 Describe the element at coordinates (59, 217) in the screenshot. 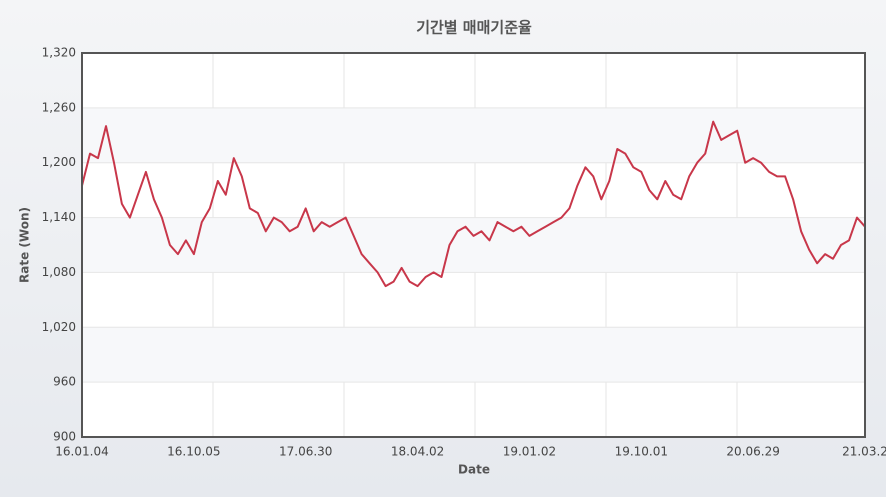

I see `y-tick-label: 1,140` at that location.